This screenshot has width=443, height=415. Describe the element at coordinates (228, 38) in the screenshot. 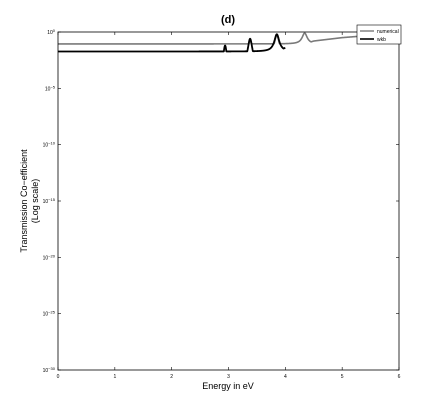

I see `series-line-numerical` at that location.